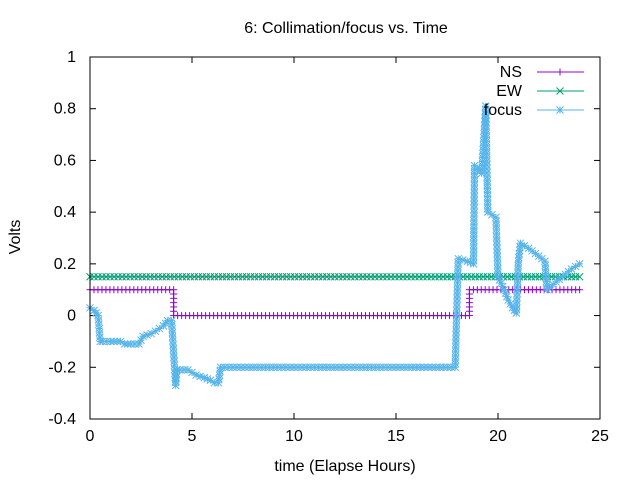 This screenshot has height=485, width=640. What do you see at coordinates (71, 316) in the screenshot?
I see `y-tick-label: 0` at bounding box center [71, 316].